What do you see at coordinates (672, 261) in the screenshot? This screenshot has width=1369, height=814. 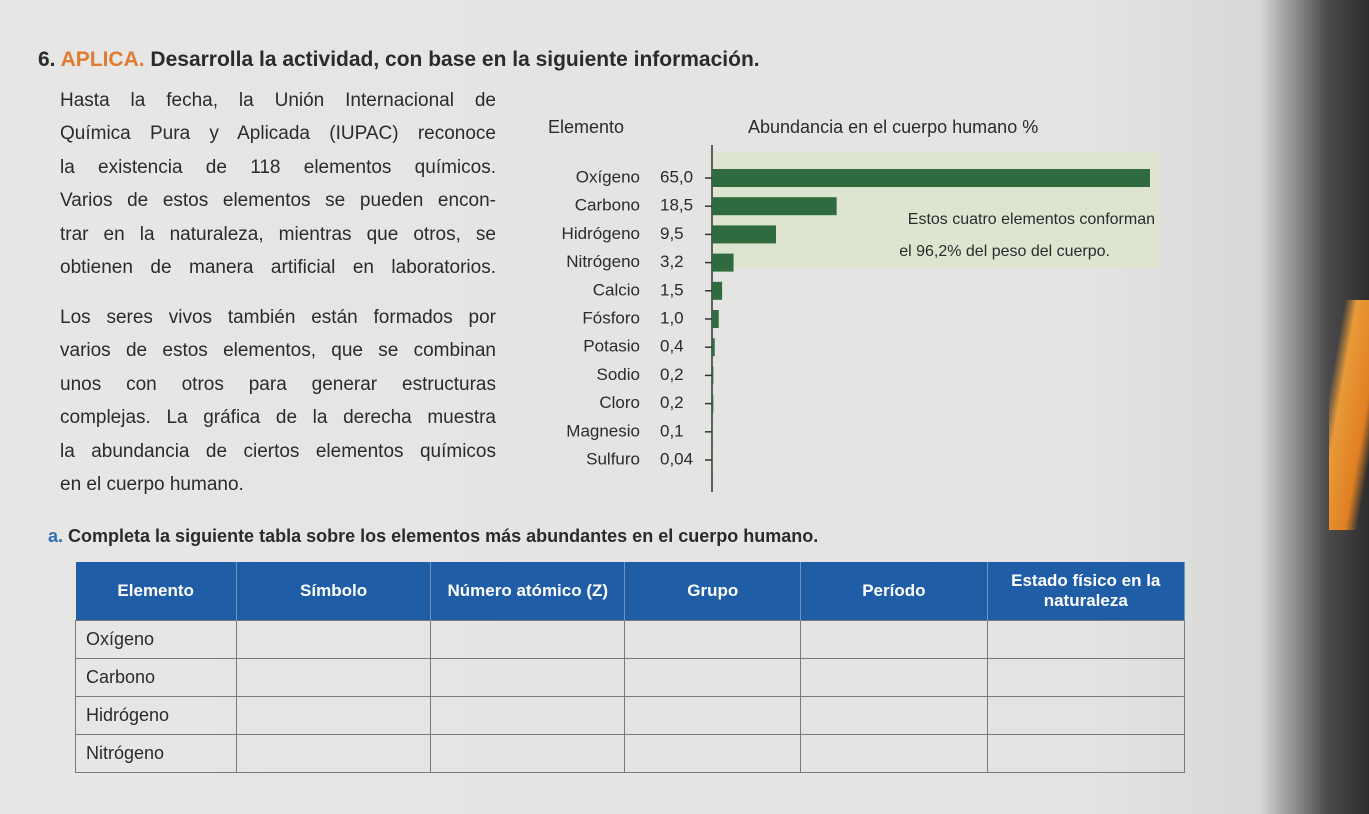 I see `value-label: 3,2` at bounding box center [672, 261].